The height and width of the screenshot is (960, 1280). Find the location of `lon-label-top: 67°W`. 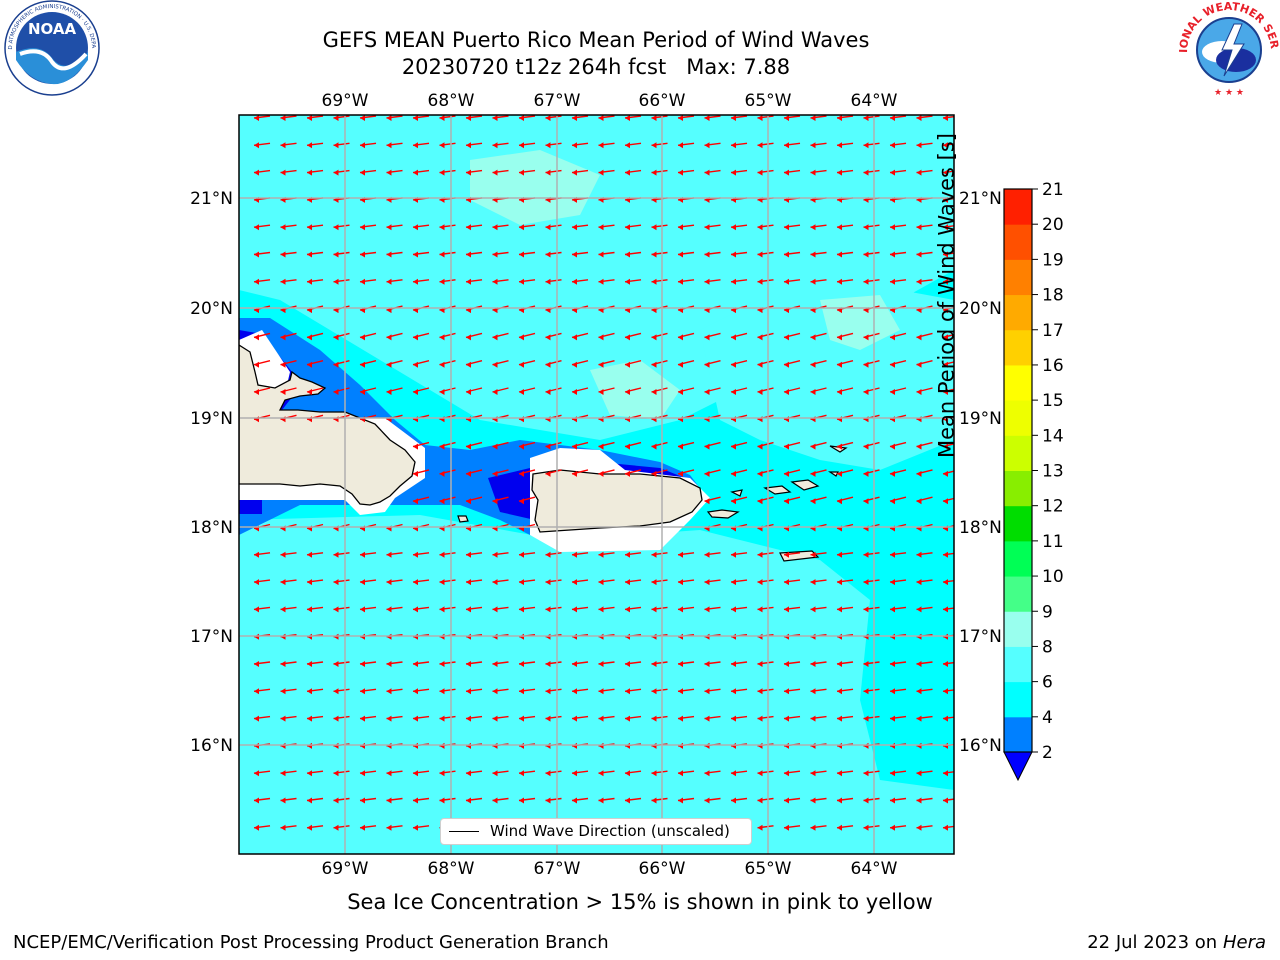

lon-label-top: 67°W is located at coordinates (557, 101).